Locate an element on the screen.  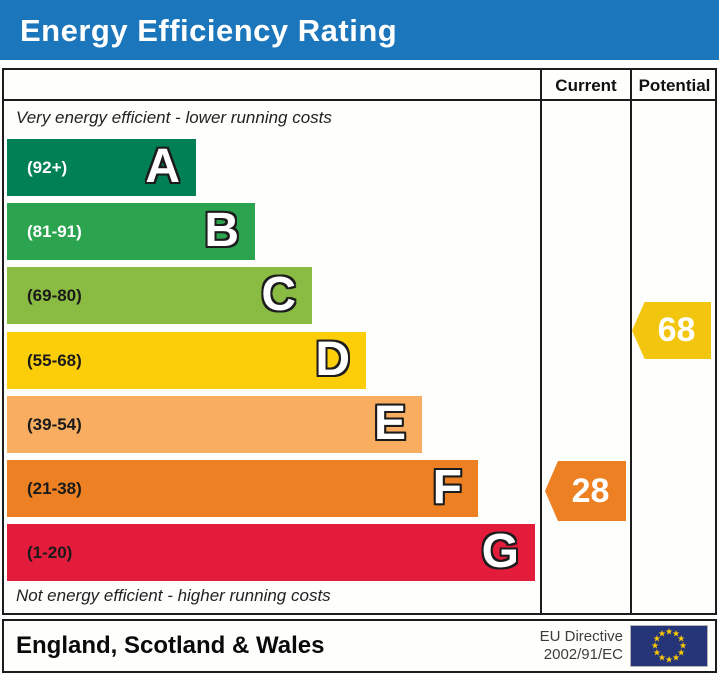
band-a-letter: A is located at coordinates (162, 166).